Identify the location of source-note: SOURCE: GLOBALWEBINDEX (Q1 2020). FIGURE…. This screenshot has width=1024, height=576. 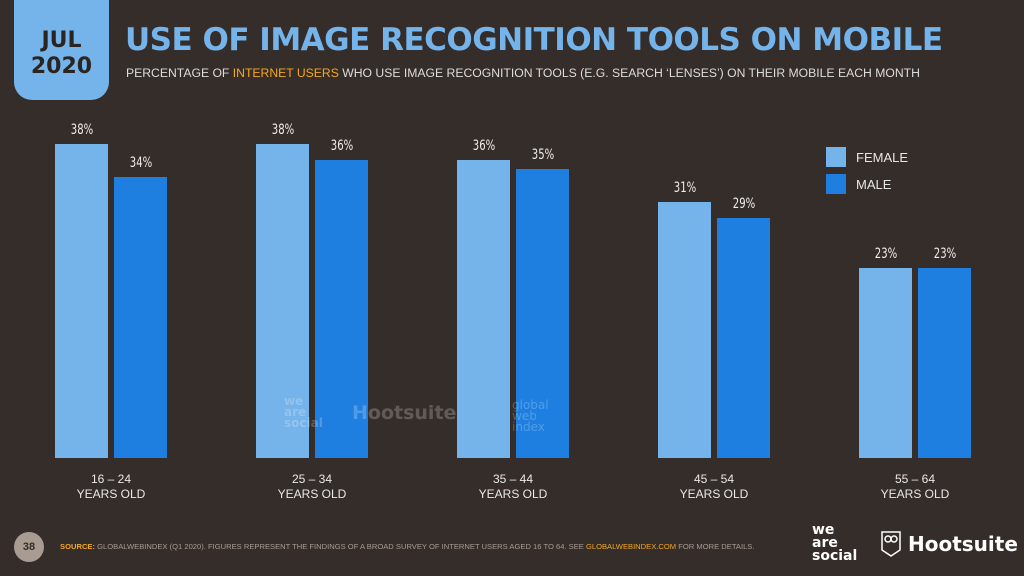
(407, 546).